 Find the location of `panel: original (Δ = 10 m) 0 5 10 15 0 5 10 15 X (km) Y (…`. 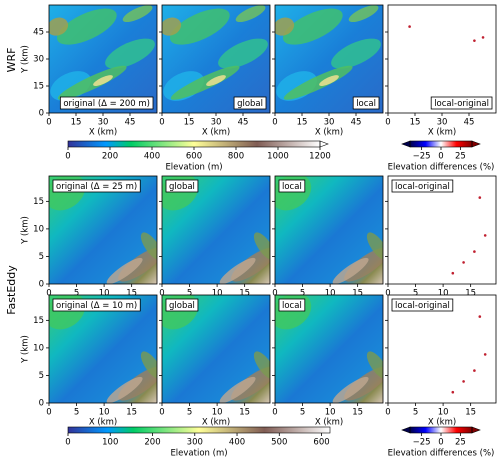

panel: original (Δ = 10 m) 0 5 10 15 0 5 10 15 X (km) Y (… is located at coordinates (89, 361).